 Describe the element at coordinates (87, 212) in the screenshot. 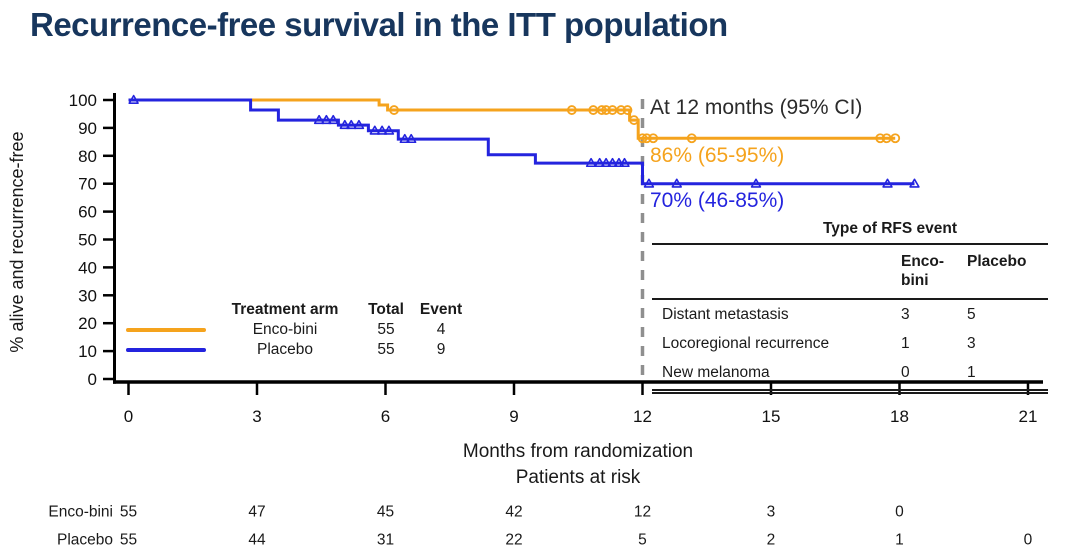

I see `y-tick-label: 60` at that location.